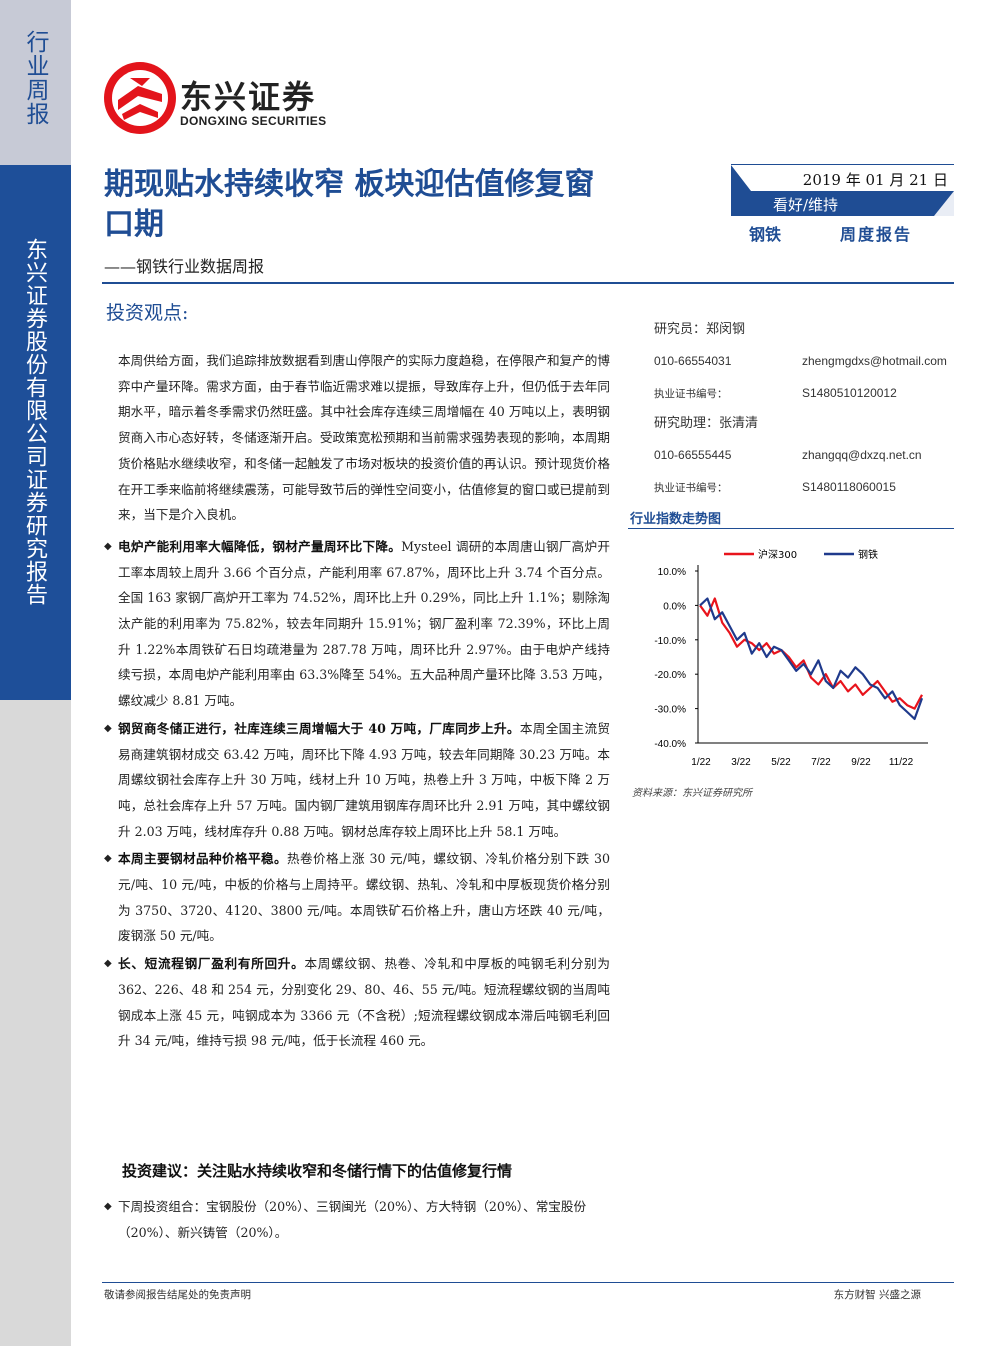 The width and height of the screenshot is (993, 1346). I want to click on sidebar-top-panel, so click(35, 82).